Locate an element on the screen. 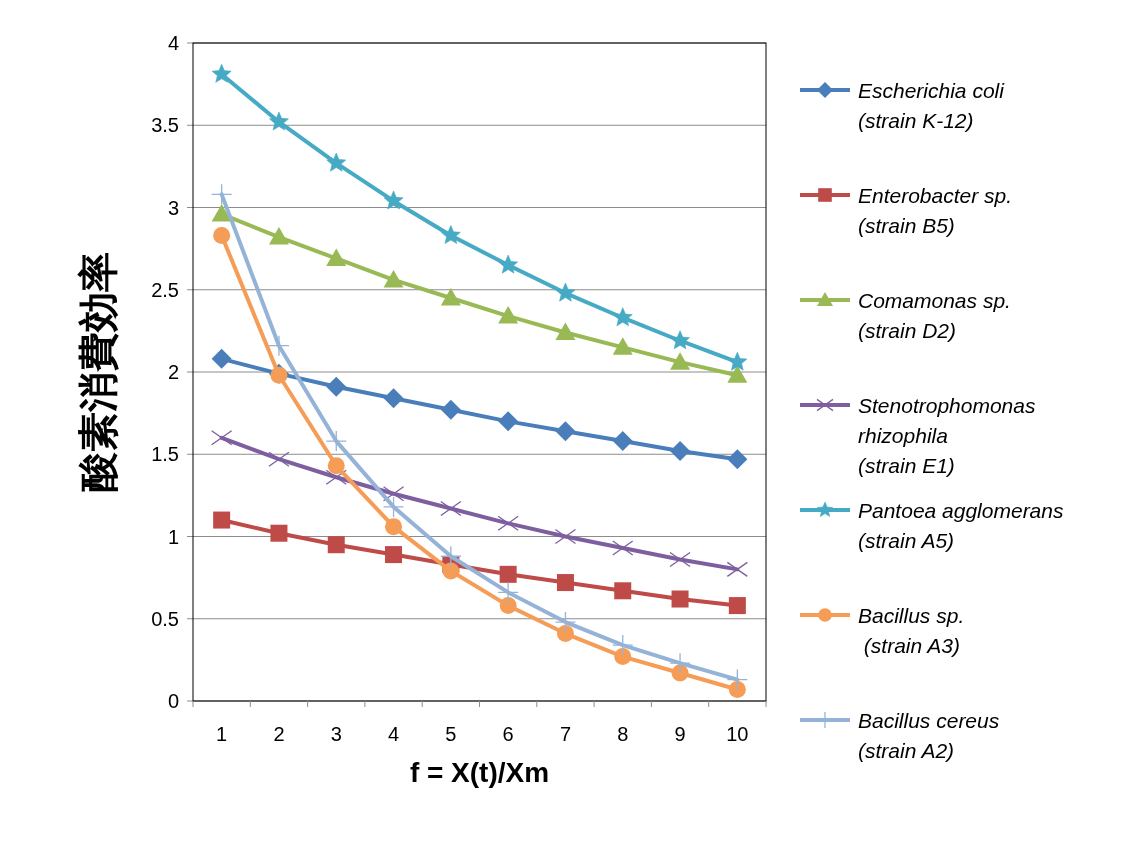 The height and width of the screenshot is (847, 1140). y-tick-label: 3 is located at coordinates (173, 207).